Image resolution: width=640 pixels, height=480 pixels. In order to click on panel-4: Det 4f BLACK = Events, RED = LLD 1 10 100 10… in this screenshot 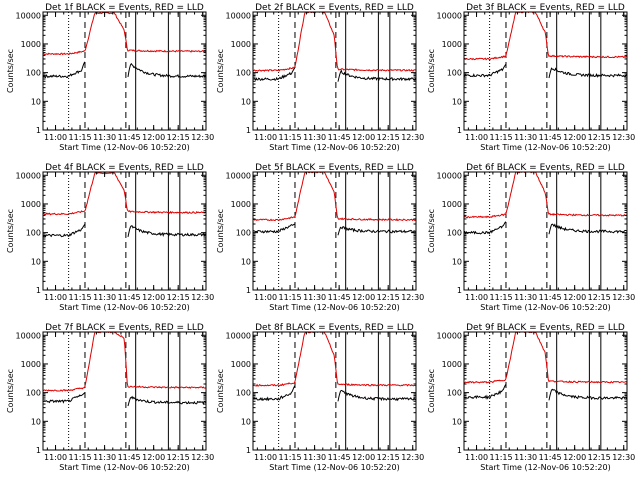, I will do `click(110, 237)`.